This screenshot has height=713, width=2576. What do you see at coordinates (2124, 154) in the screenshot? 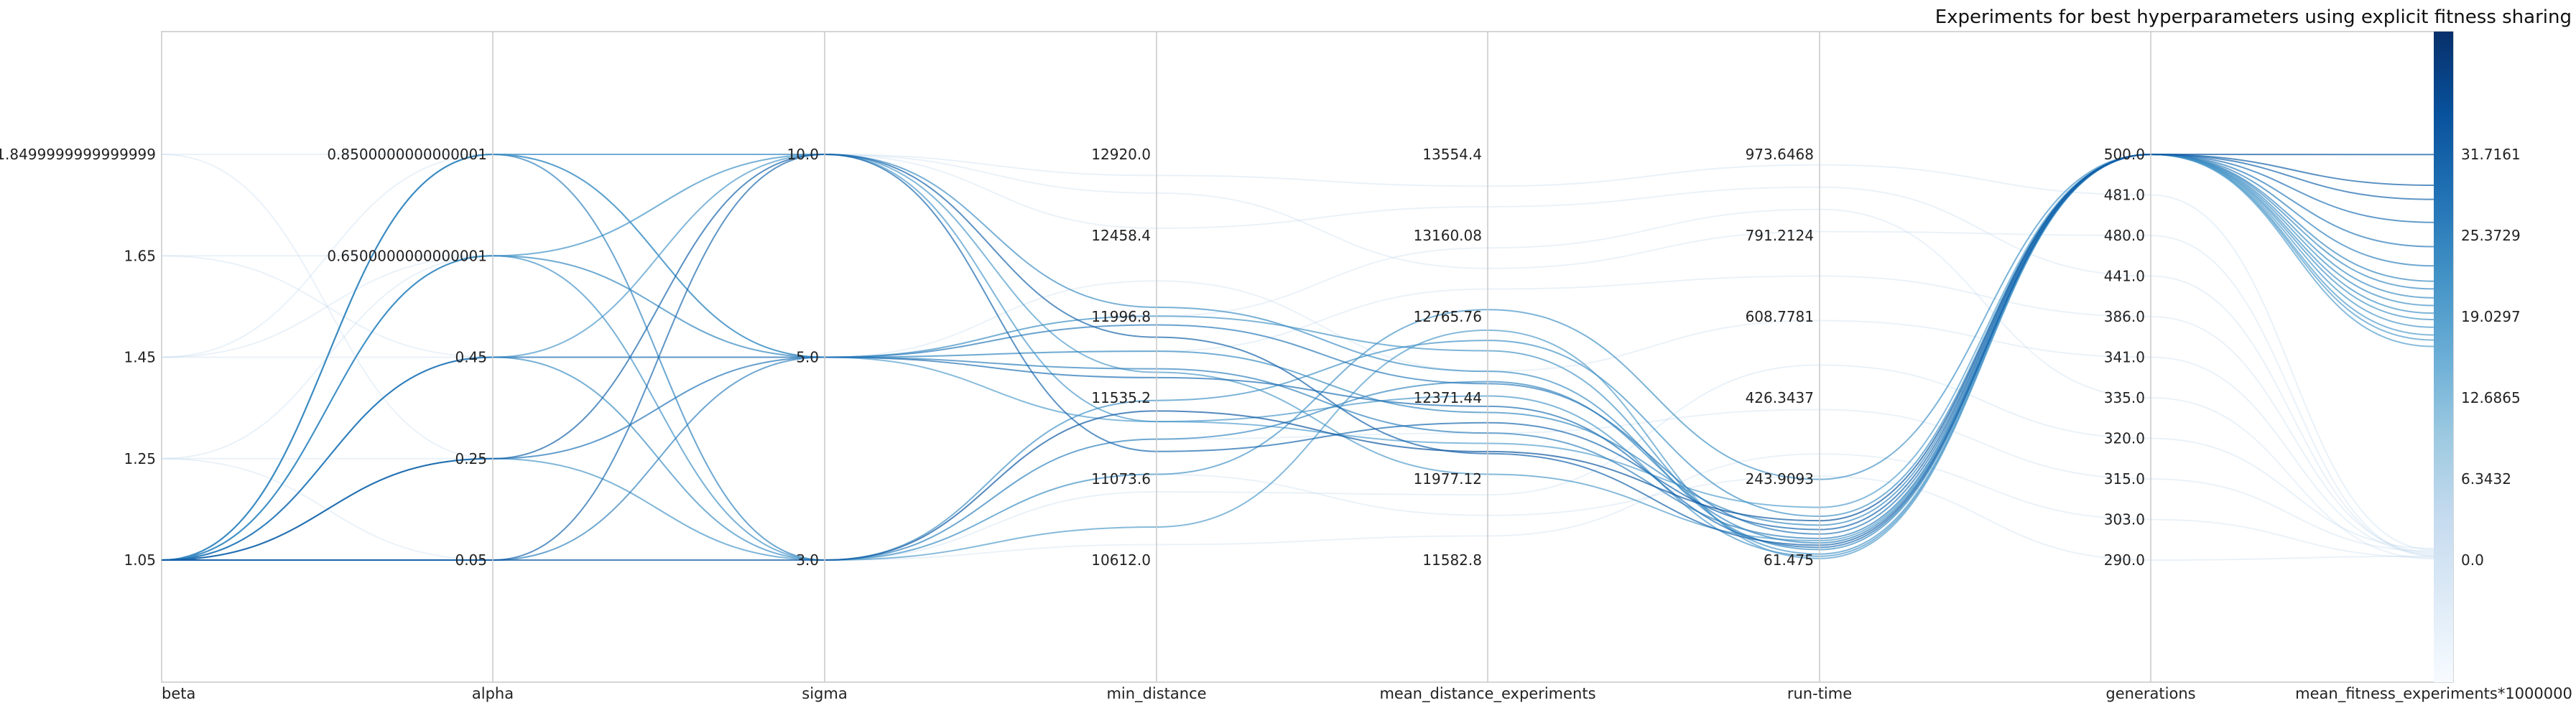
I see `tick-label-generations: 500.0` at bounding box center [2124, 154].